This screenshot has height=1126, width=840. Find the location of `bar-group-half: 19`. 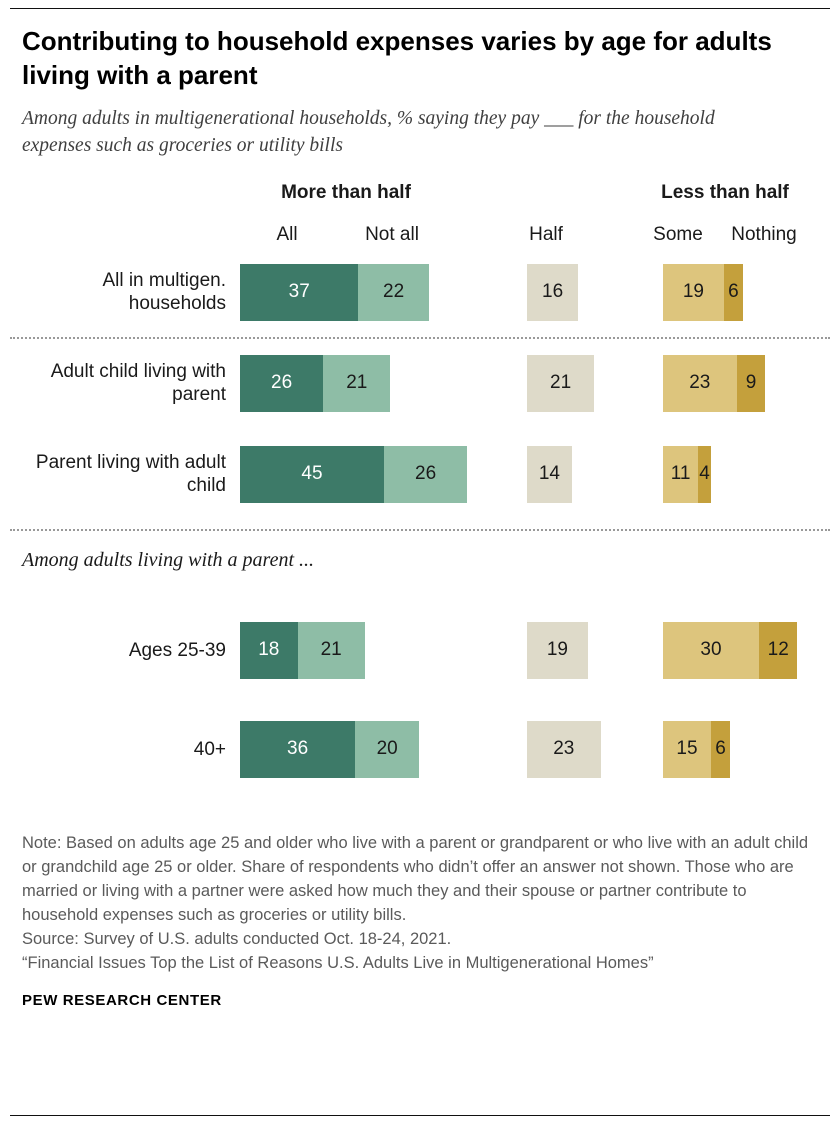

bar-group-half: 19 is located at coordinates (557, 650).